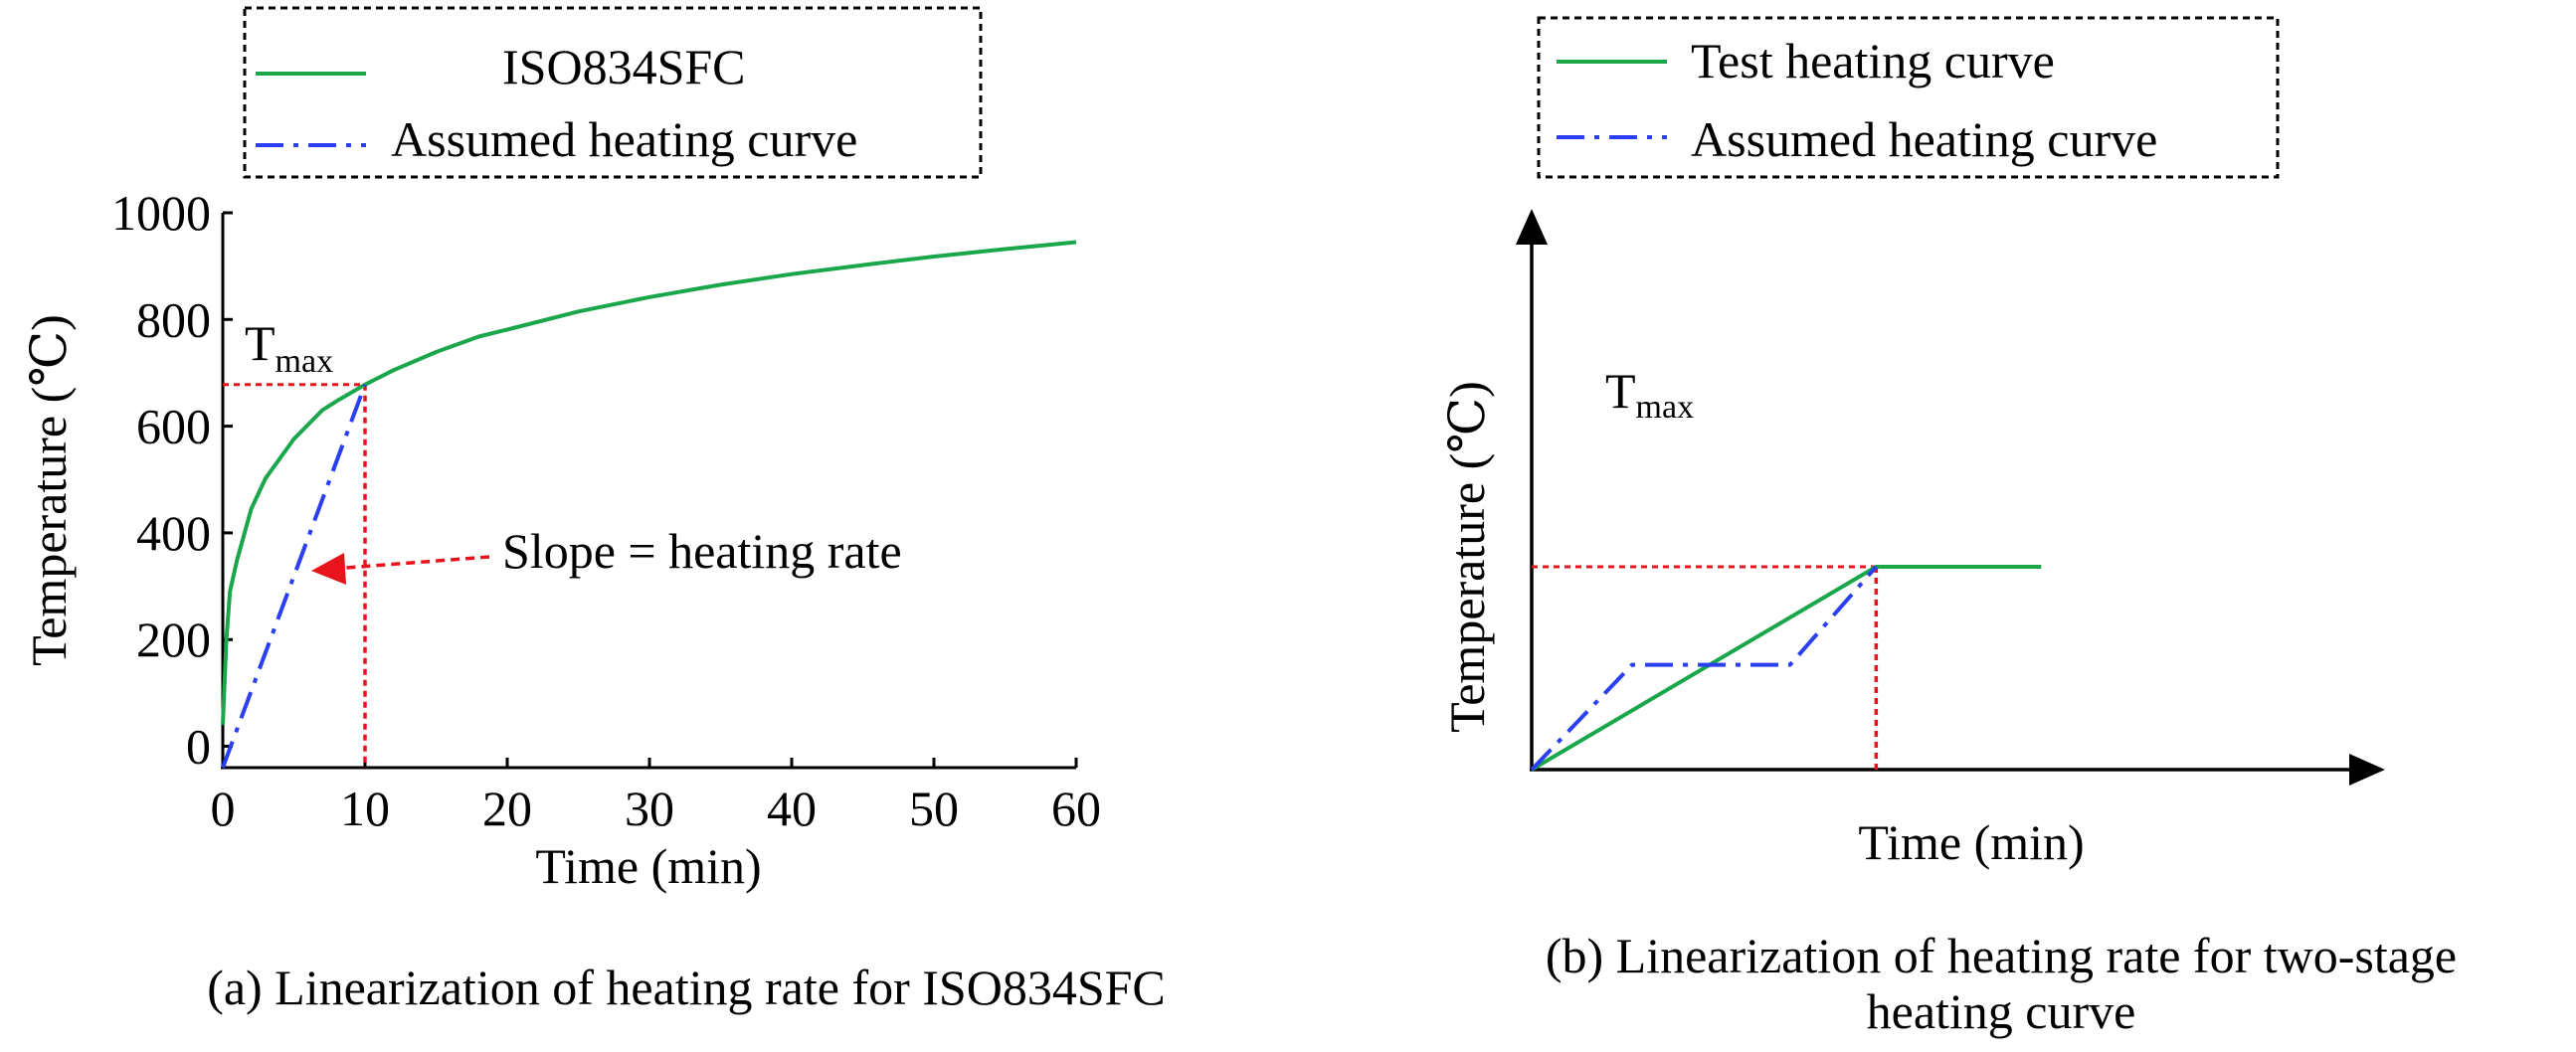 The width and height of the screenshot is (2576, 1052). I want to click on y-tick-label-a-2: 400, so click(173, 533).